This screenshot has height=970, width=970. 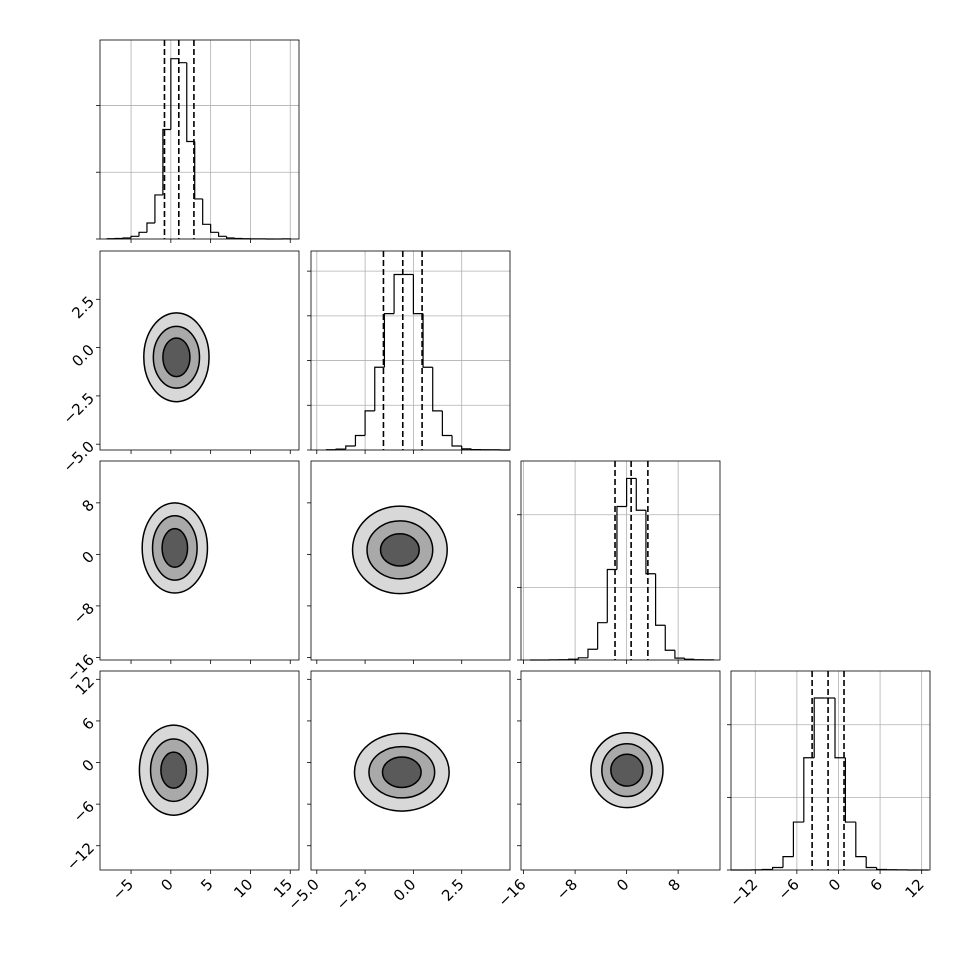 I want to click on y-tick-label: 6, so click(x=88, y=723).